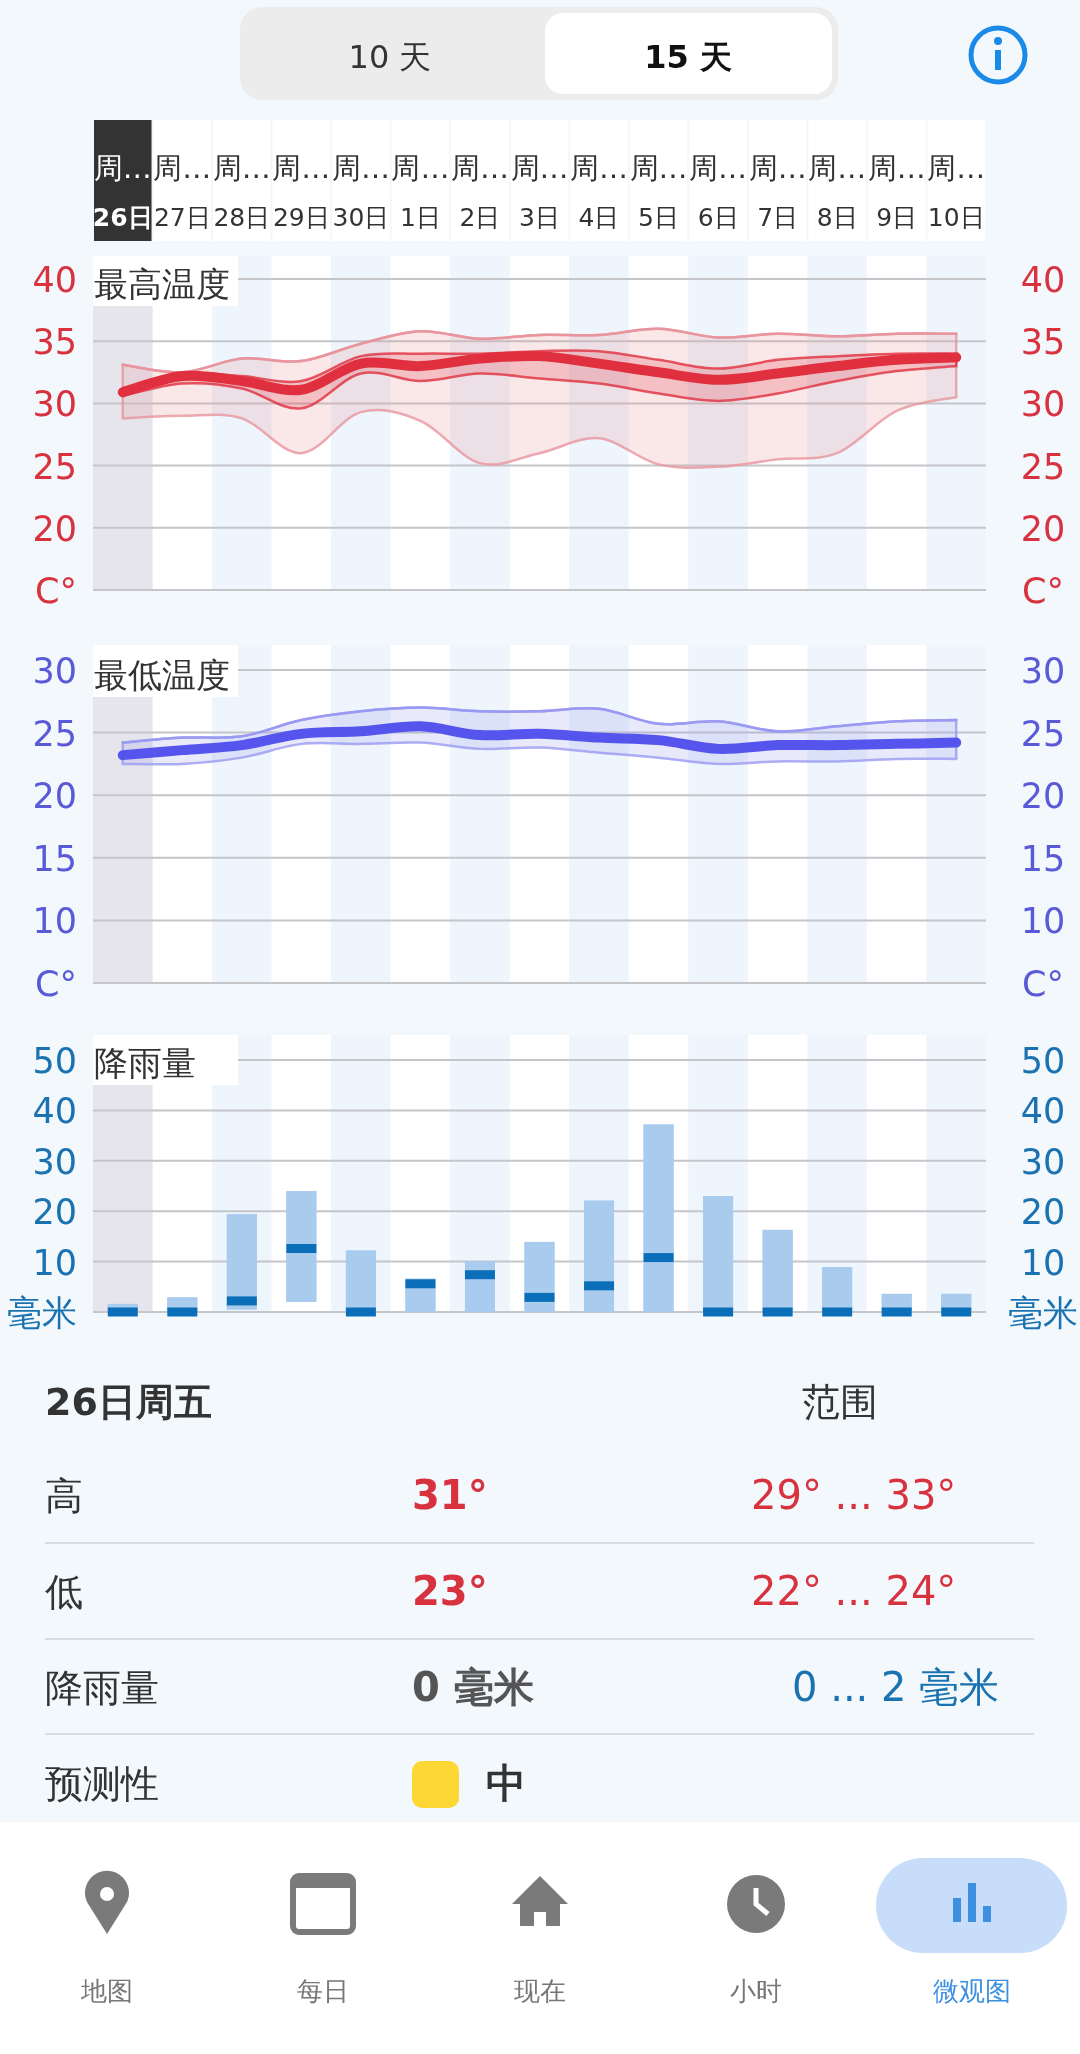 This screenshot has height=2054, width=1080. Describe the element at coordinates (128, 1402) in the screenshot. I see `text: 26日周五` at that location.